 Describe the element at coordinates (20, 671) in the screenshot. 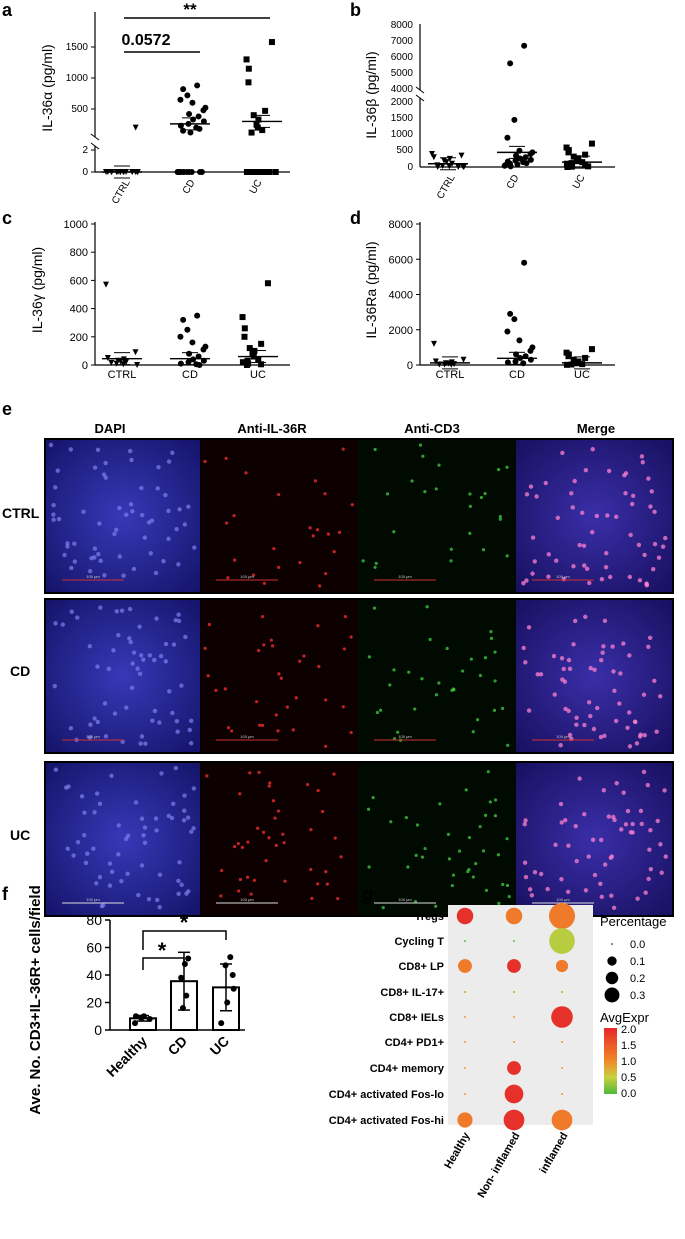

I see `panel-e-row-cd: CD` at that location.